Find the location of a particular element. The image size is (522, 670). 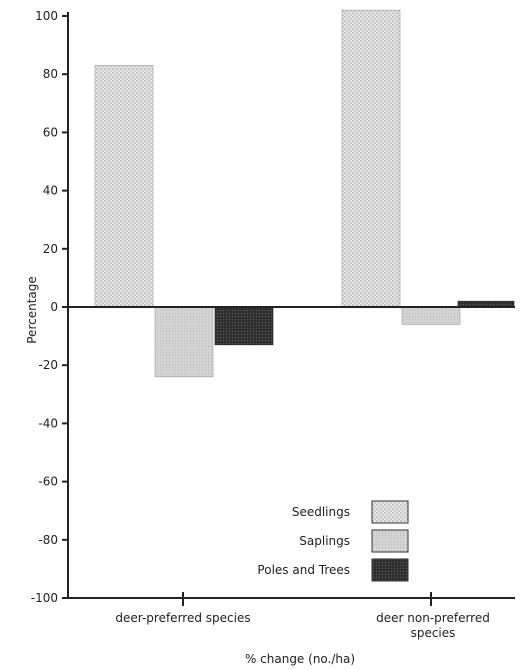

y-tick-label: -100 is located at coordinates (44, 598).